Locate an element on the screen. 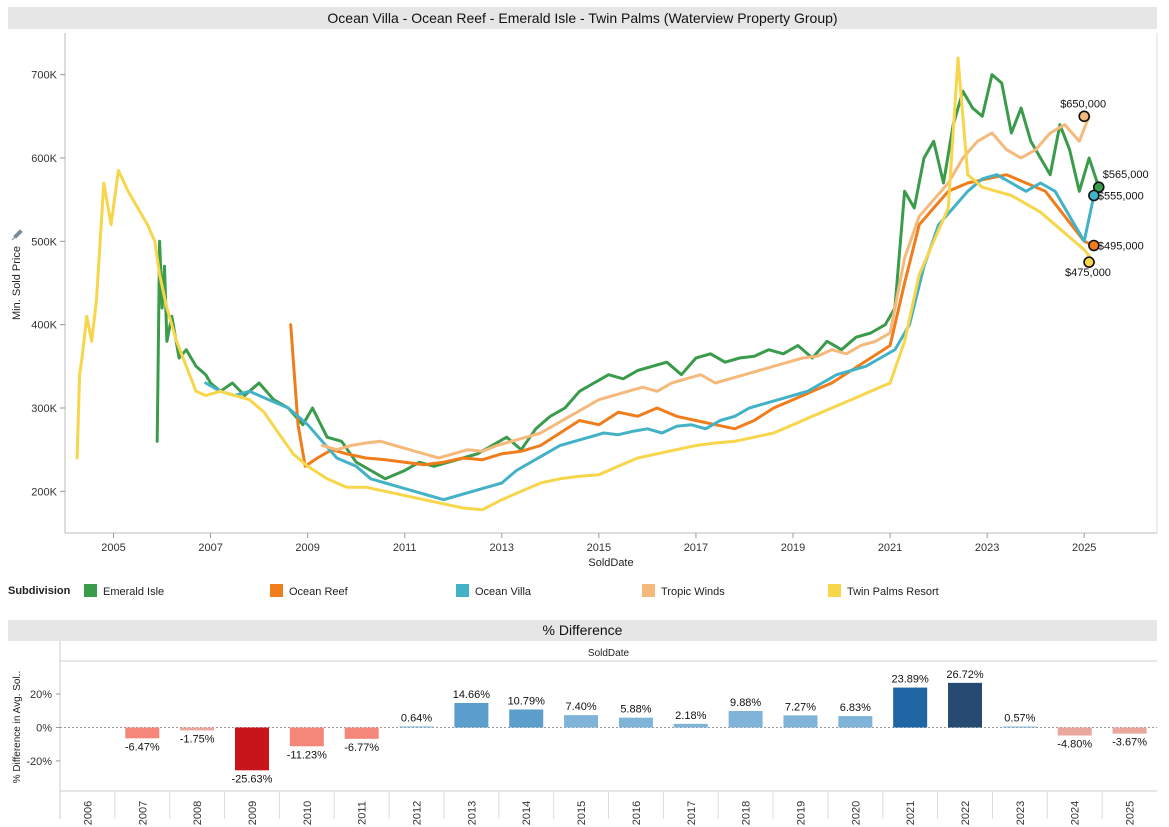 The width and height of the screenshot is (1169, 827). bar-y-tick-label: 20% is located at coordinates (41, 695).